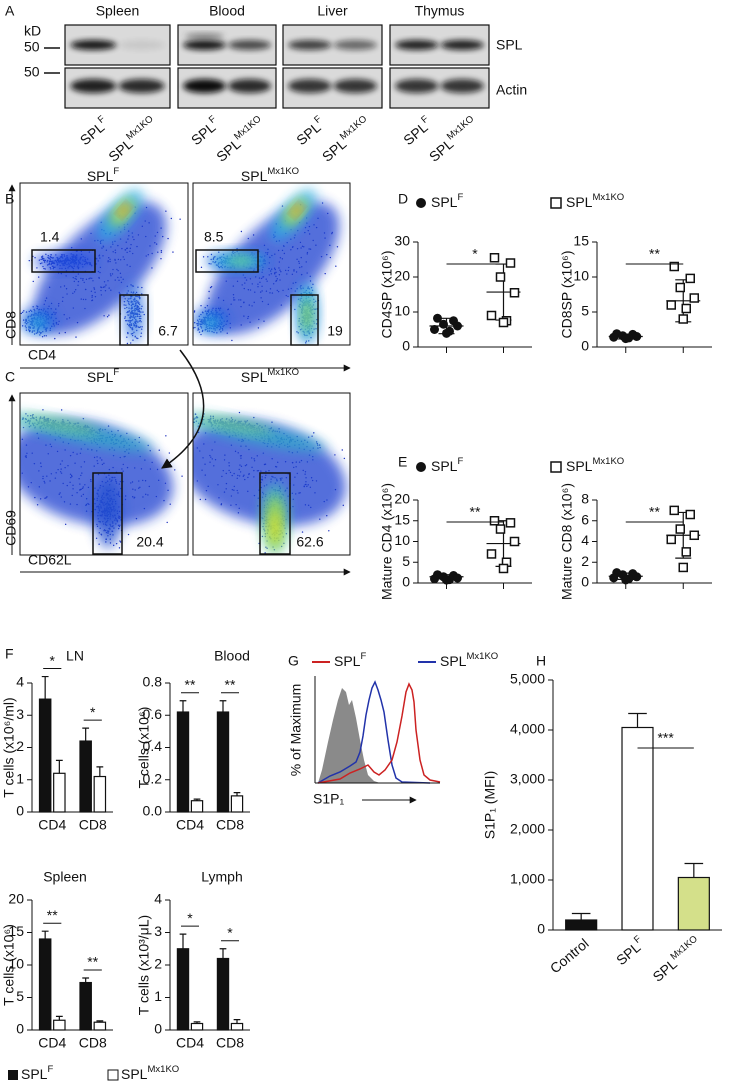 The height and width of the screenshot is (1087, 748). Describe the element at coordinates (132, 138) in the screenshot. I see `lane-label: SPLMx1KO` at that location.